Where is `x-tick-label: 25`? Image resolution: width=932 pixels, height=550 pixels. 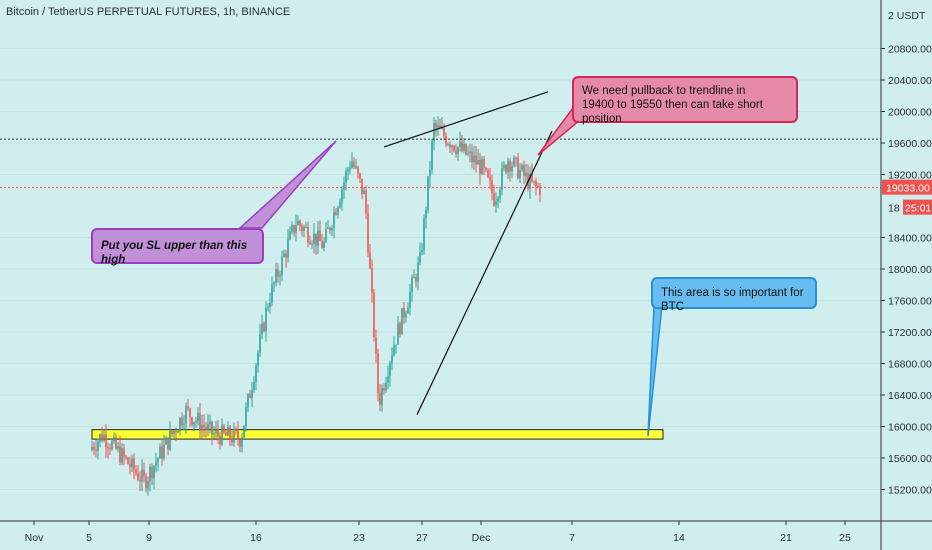 x-tick-label: 25 is located at coordinates (845, 538).